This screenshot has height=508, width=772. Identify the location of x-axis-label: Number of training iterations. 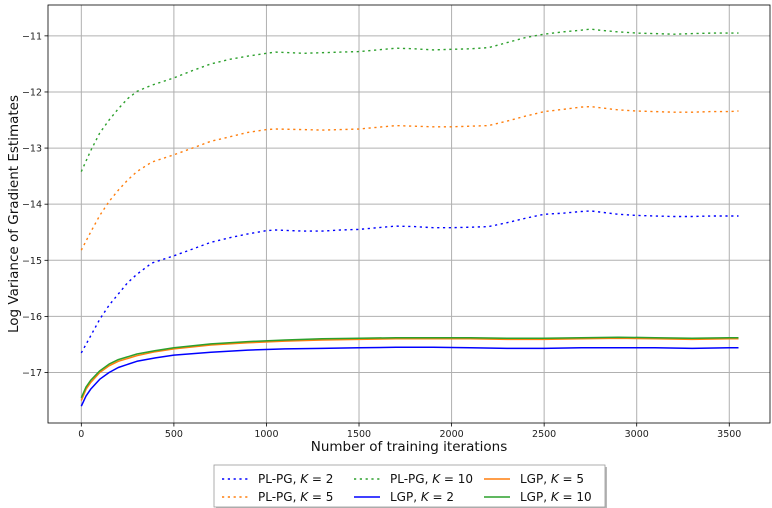
(409, 447).